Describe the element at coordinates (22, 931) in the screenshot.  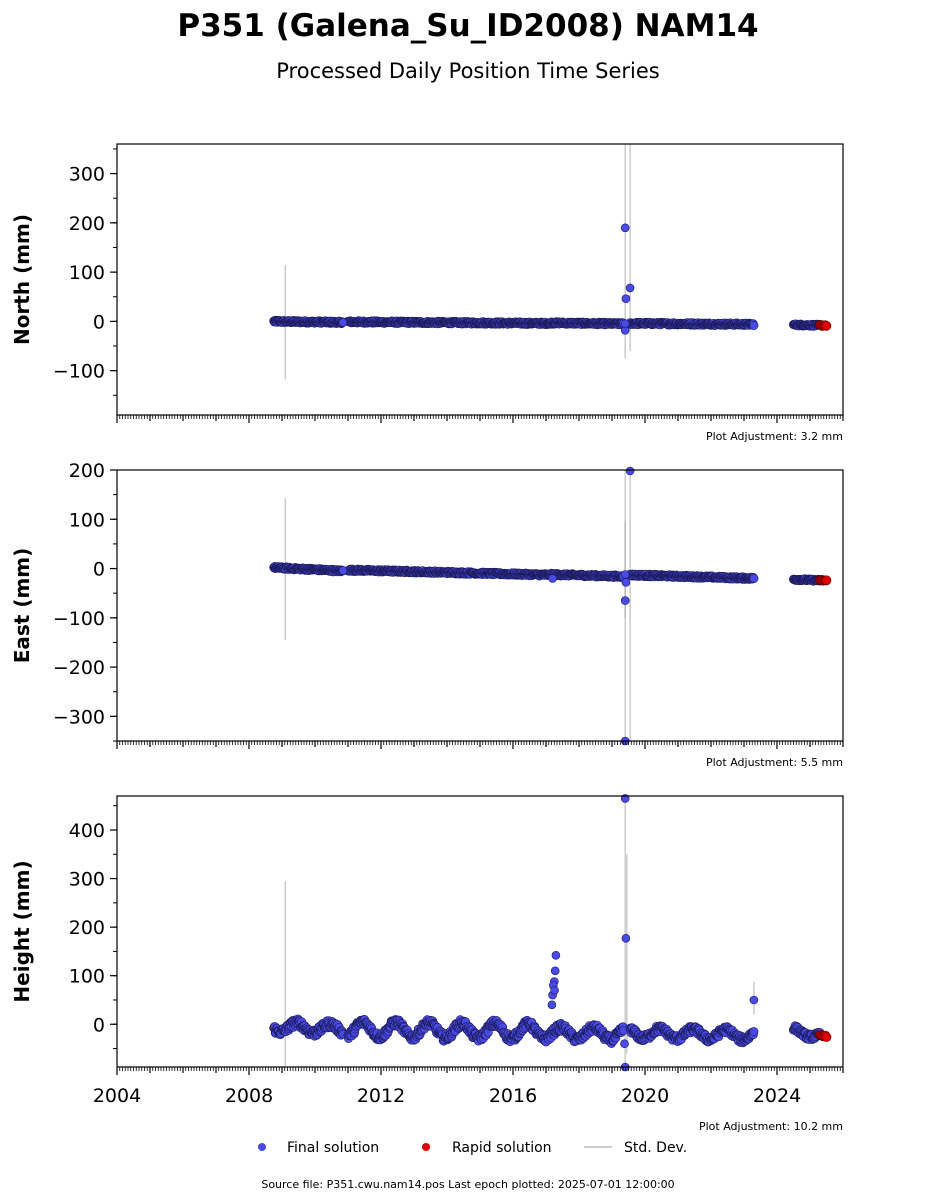
I see `y-axis-label: Height (mm)` at that location.